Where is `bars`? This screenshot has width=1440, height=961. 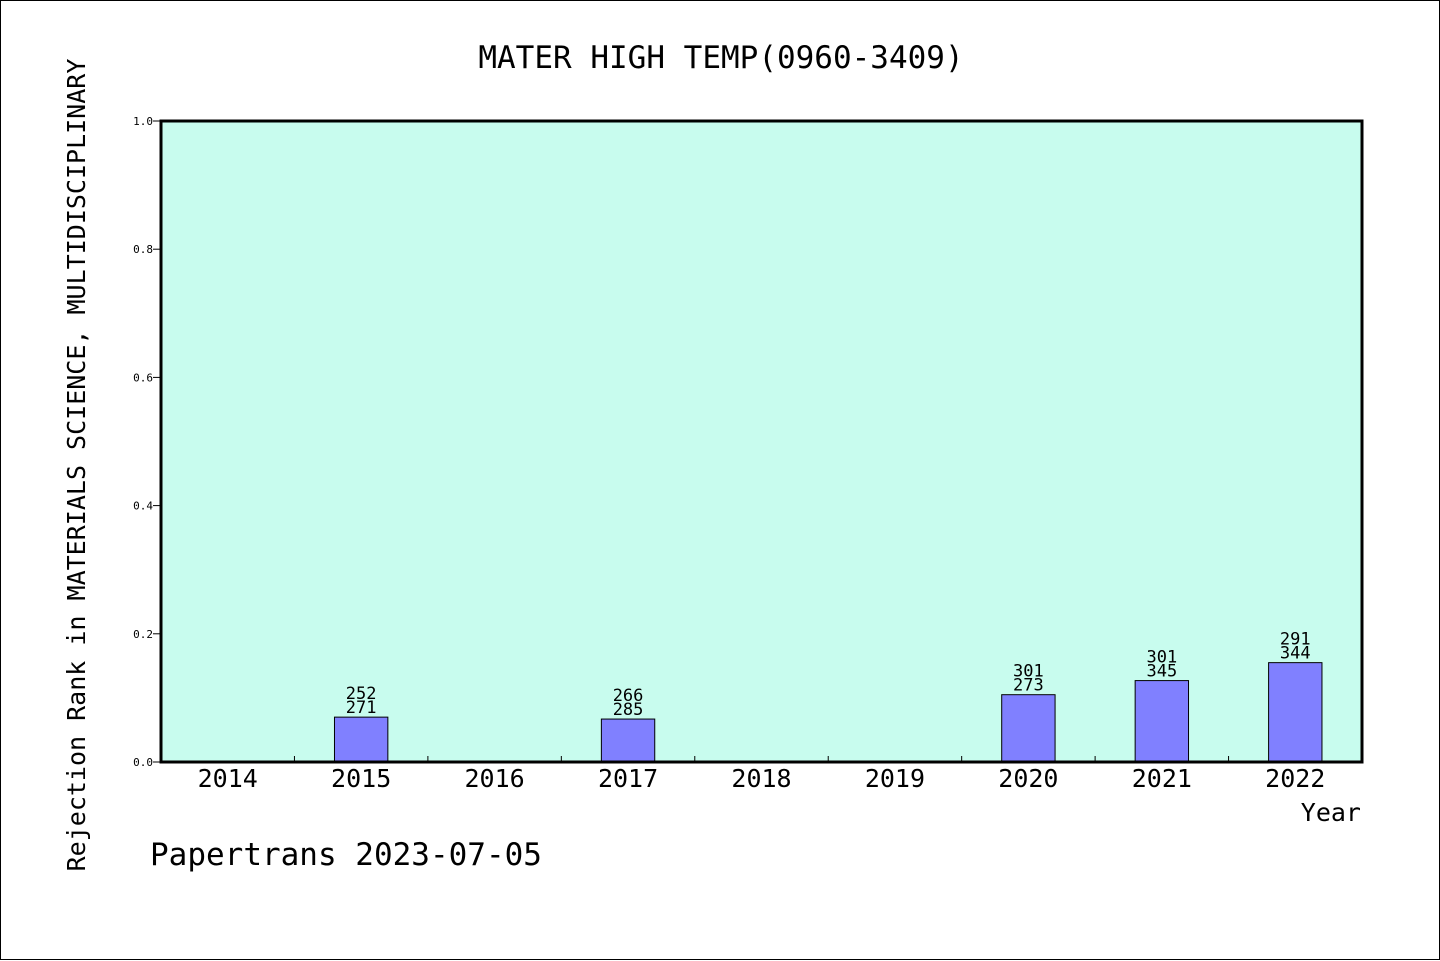 bars is located at coordinates (828, 712).